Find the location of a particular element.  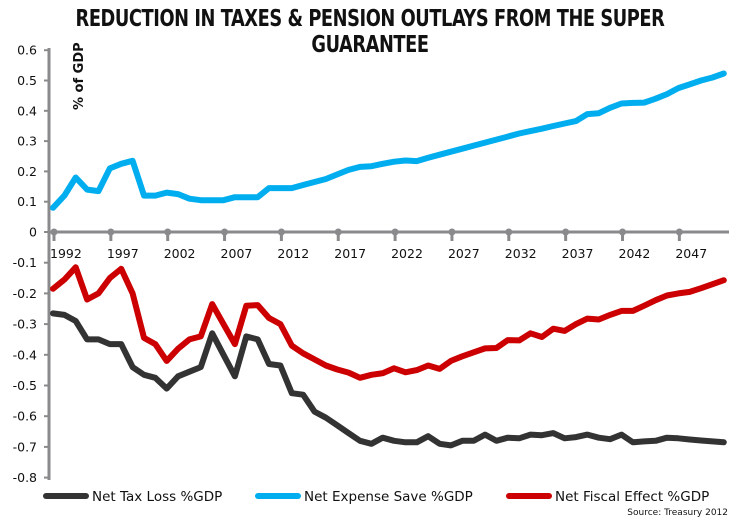

y-tick-label: 0.1 is located at coordinates (27, 201).